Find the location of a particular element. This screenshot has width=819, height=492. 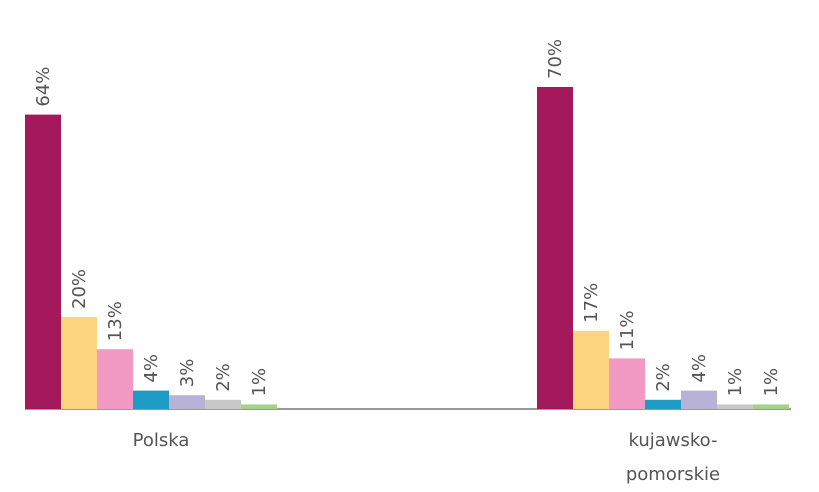

x-tick-label: Polska is located at coordinates (161, 440).